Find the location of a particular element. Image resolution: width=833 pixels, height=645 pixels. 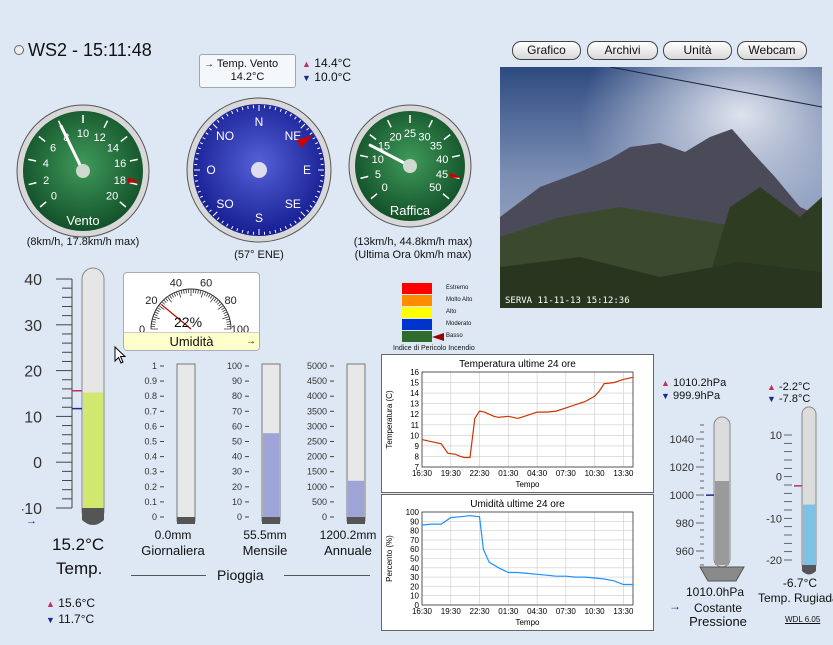

dew-bulb is located at coordinates (809, 570).